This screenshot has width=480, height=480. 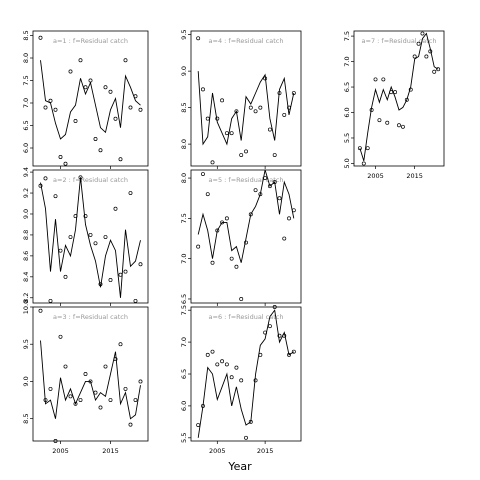 What do you see at coordinates (347, 163) in the screenshot?
I see `y-tick-label: 5.0` at bounding box center [347, 163].